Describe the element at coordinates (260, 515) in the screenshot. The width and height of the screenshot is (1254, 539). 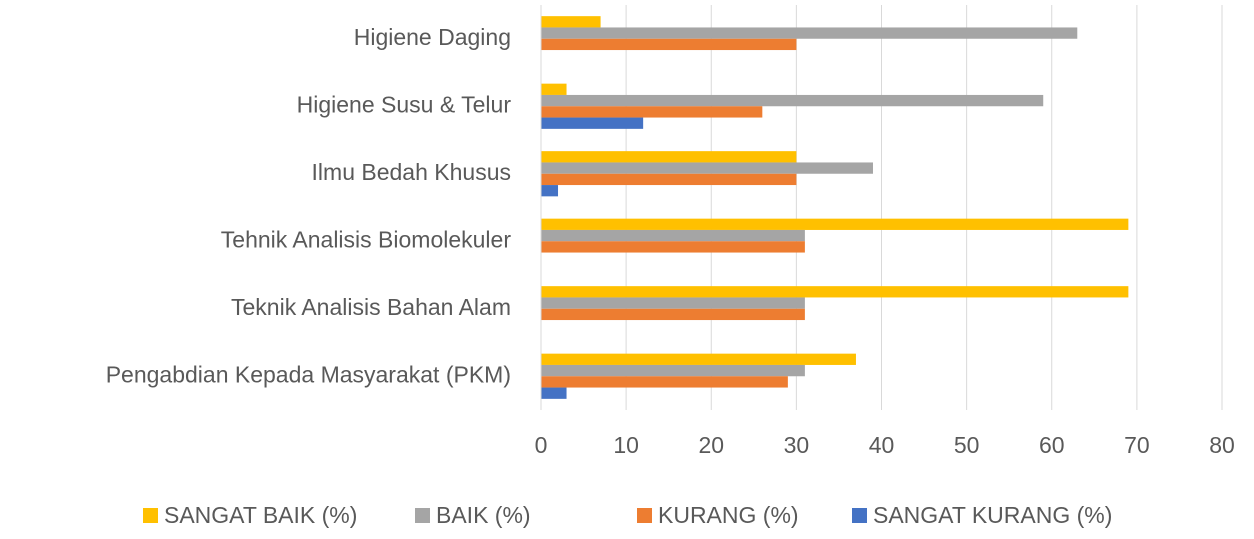
I see `legend-label: SANGAT BAIK (%)` at that location.